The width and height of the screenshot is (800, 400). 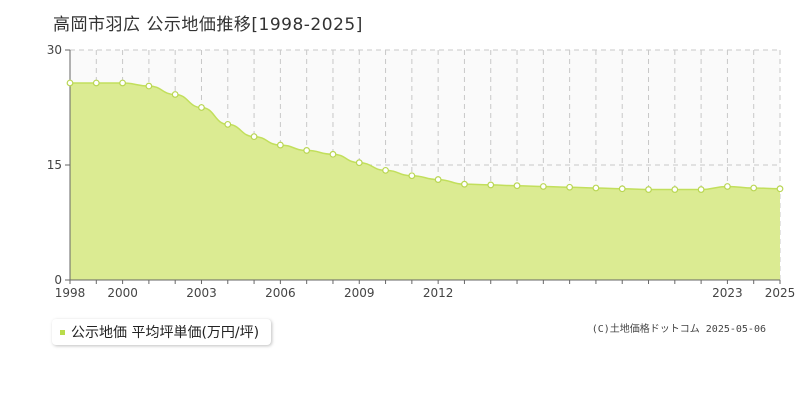 What do you see at coordinates (122, 293) in the screenshot?
I see `x-tick-label: 2000` at bounding box center [122, 293].